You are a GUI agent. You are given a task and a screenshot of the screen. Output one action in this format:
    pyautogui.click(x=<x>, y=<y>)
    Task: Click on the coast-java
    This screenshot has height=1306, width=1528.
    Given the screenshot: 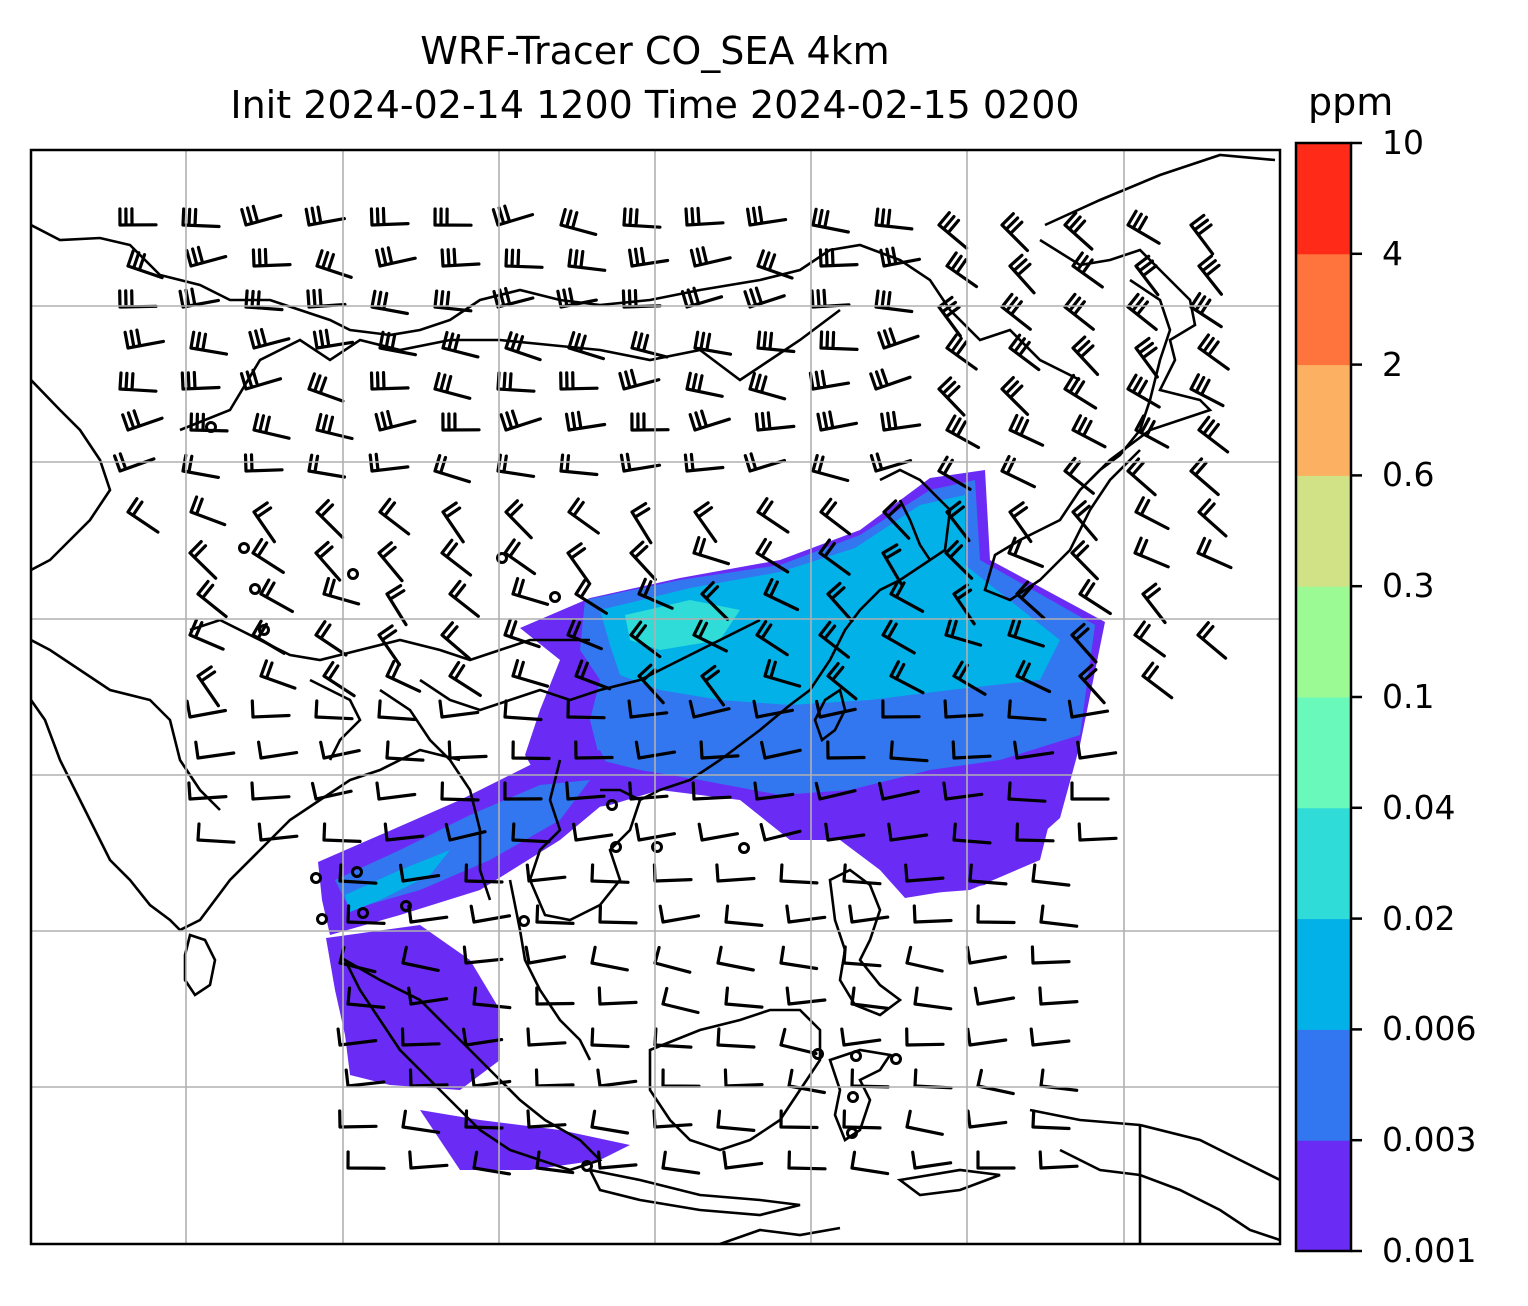 What is the action you would take?
    pyautogui.click(x=694, y=1192)
    